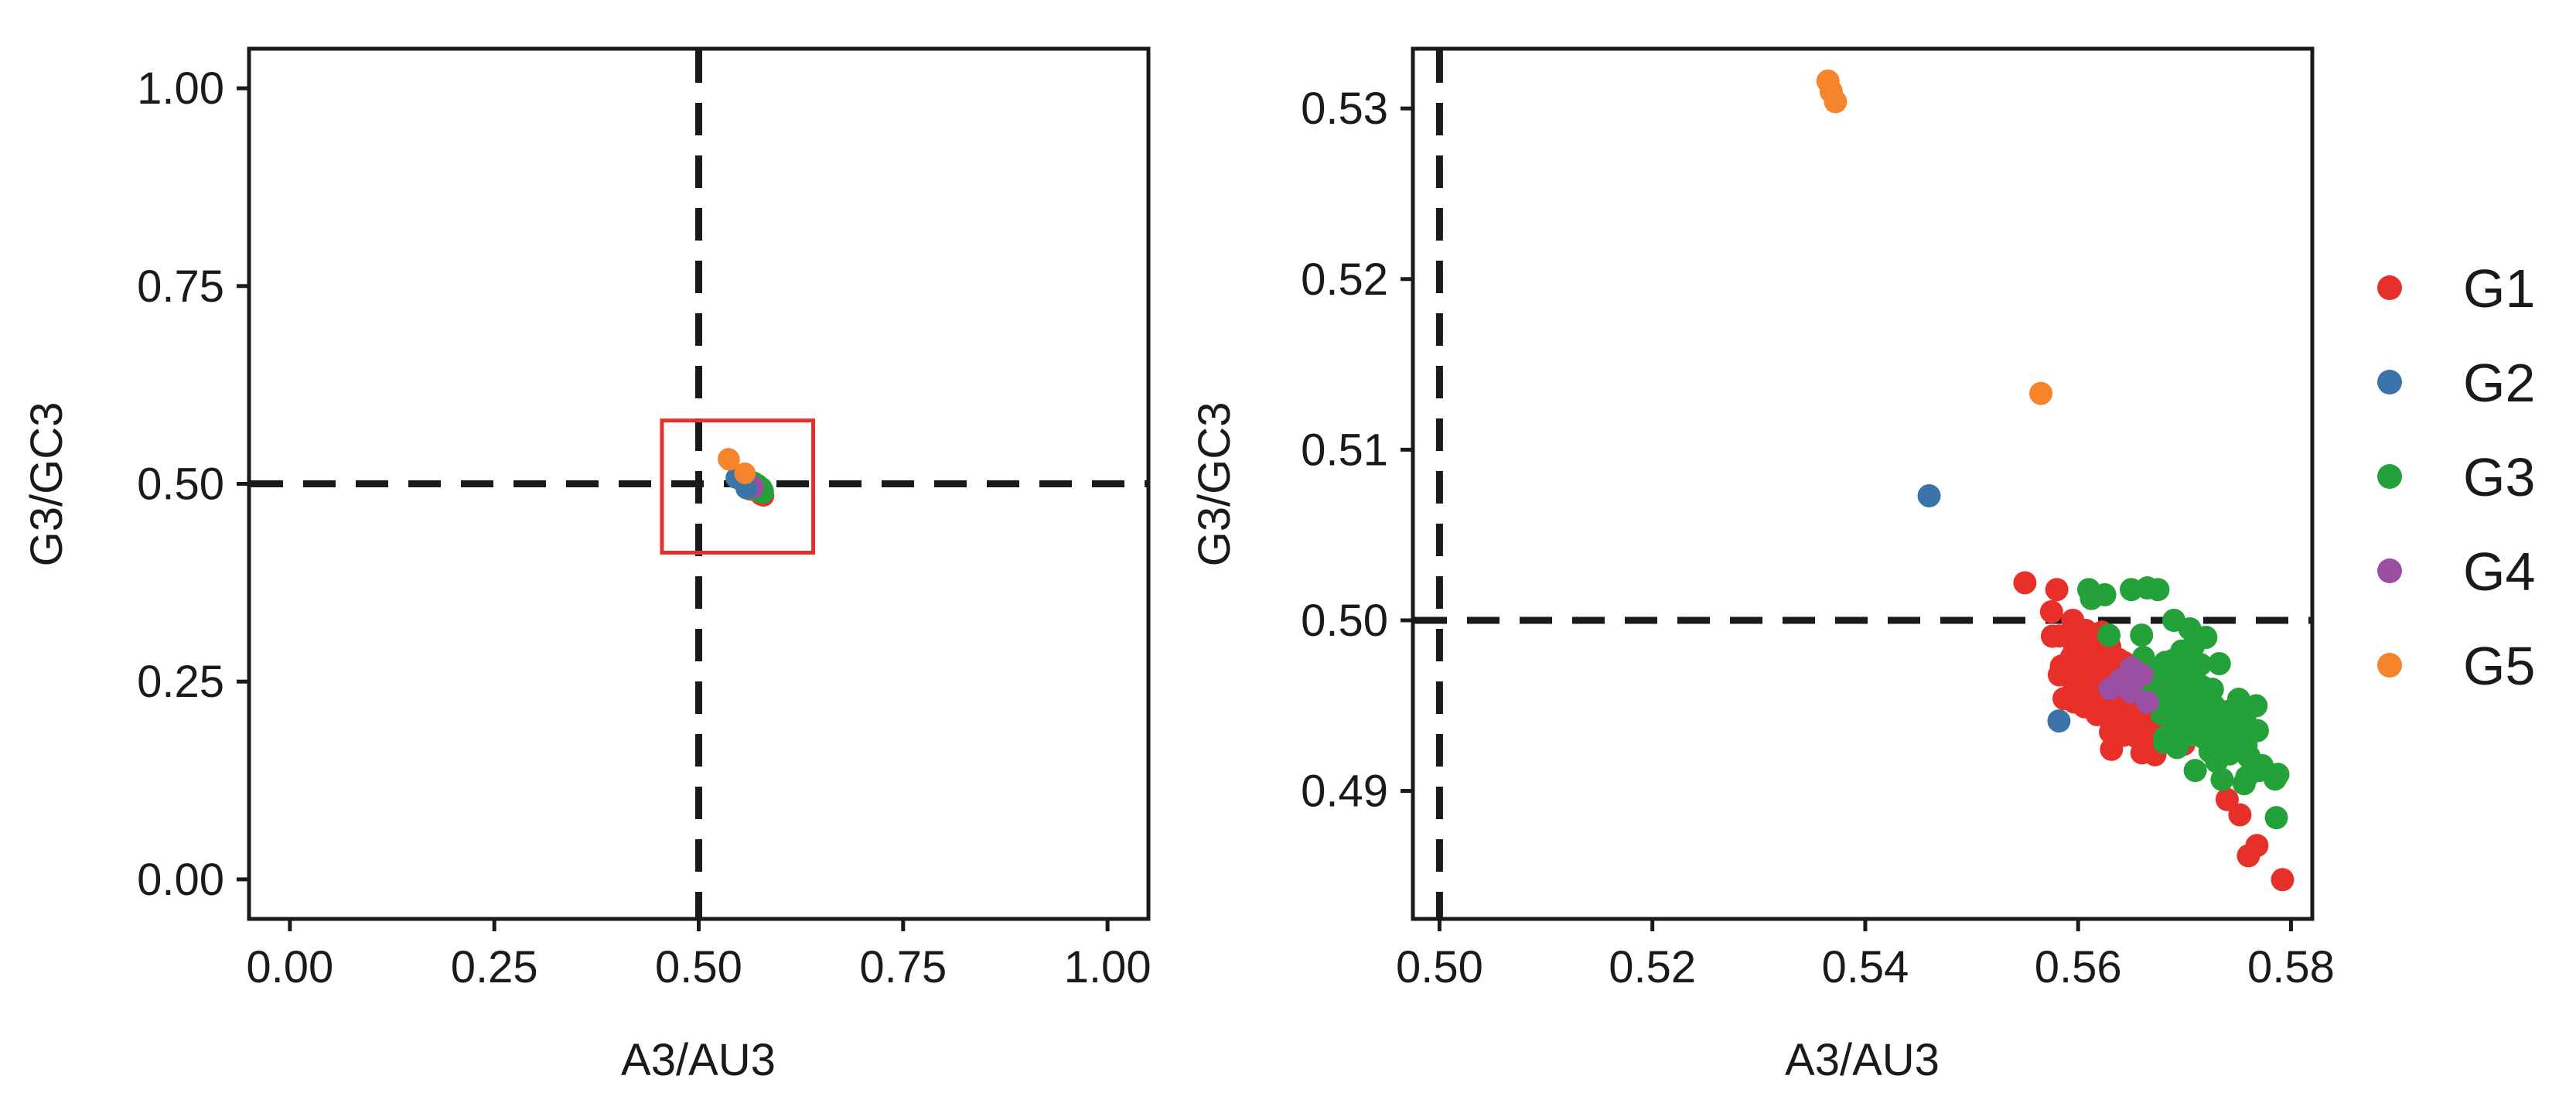 The image size is (2576, 1103). I want to click on legend-marker-g5, so click(2389, 665).